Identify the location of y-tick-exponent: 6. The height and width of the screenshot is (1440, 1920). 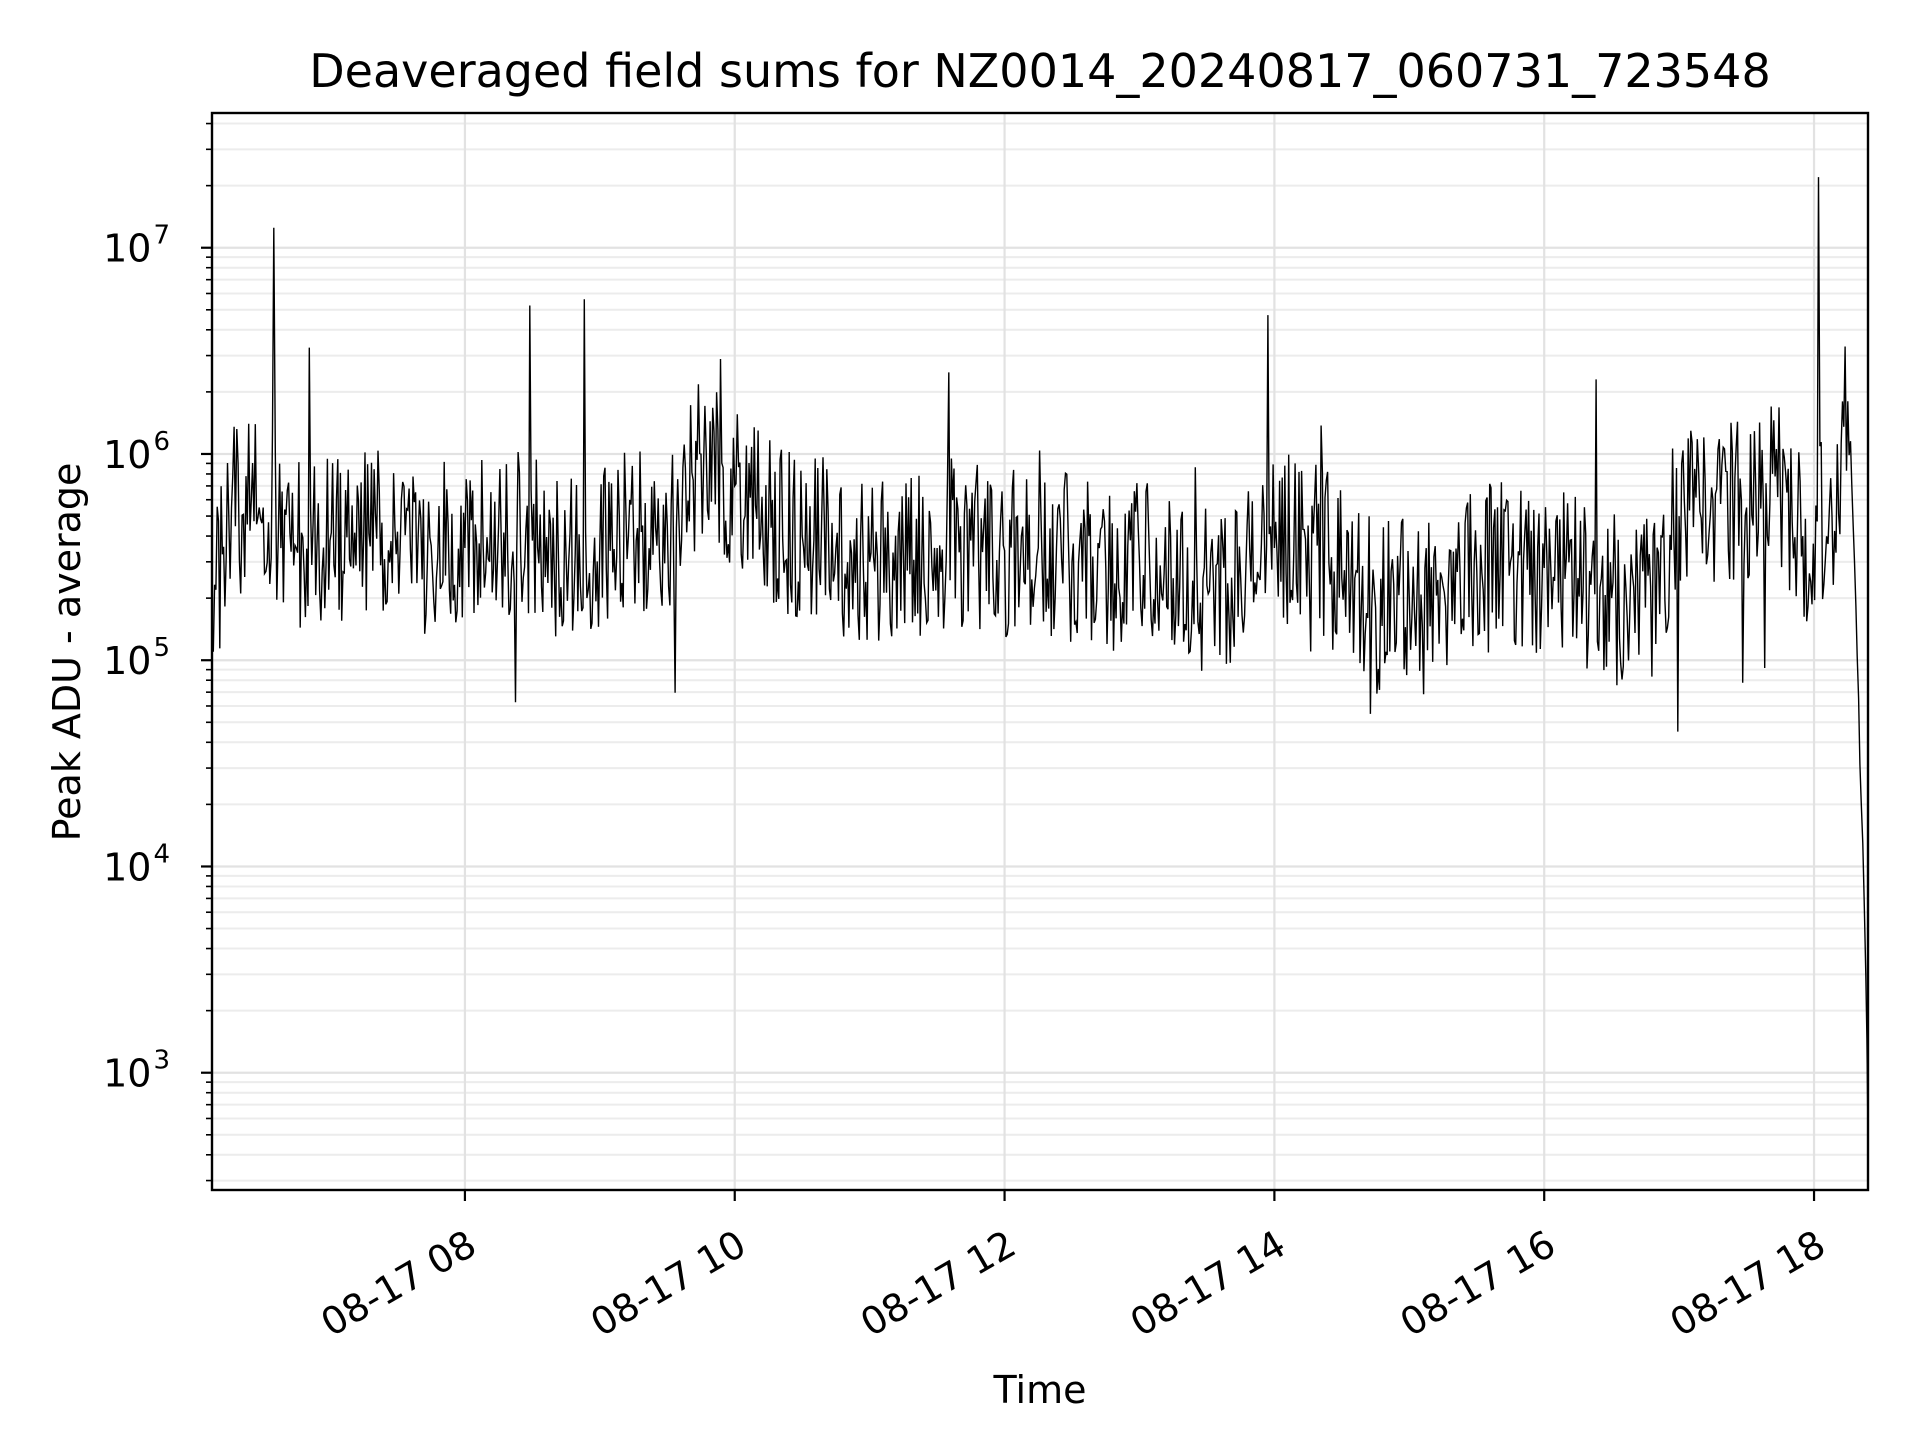
(161, 442).